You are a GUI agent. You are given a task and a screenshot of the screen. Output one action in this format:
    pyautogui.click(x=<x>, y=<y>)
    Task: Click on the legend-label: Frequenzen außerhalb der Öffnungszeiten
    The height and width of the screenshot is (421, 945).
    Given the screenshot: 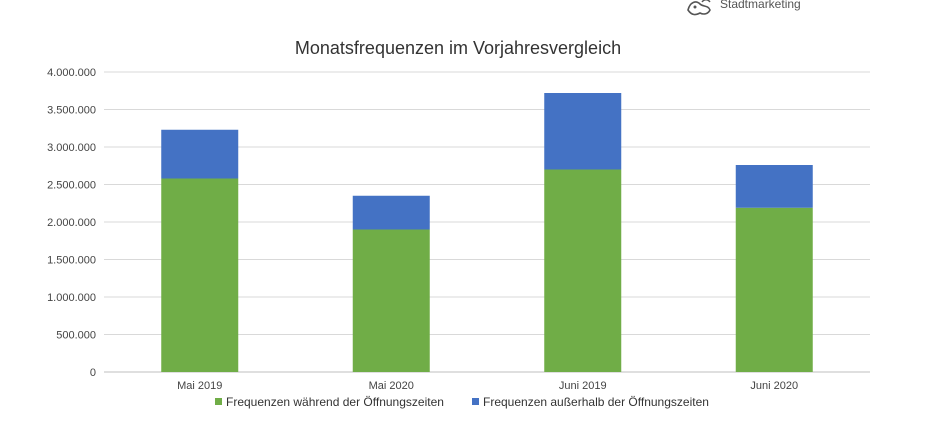 What is the action you would take?
    pyautogui.click(x=596, y=402)
    